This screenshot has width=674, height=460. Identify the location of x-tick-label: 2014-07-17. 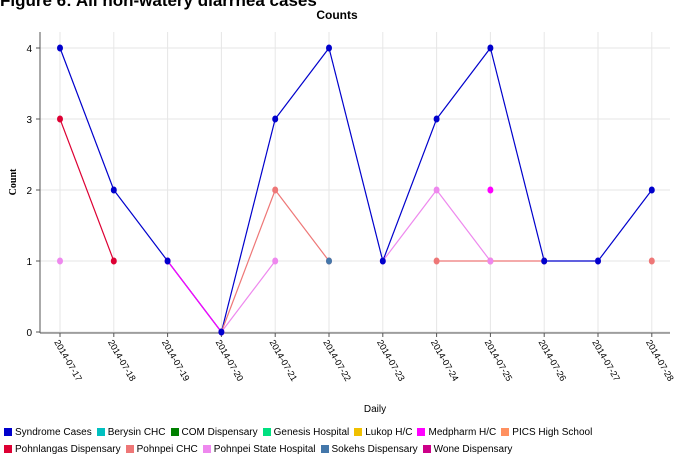
(68, 360).